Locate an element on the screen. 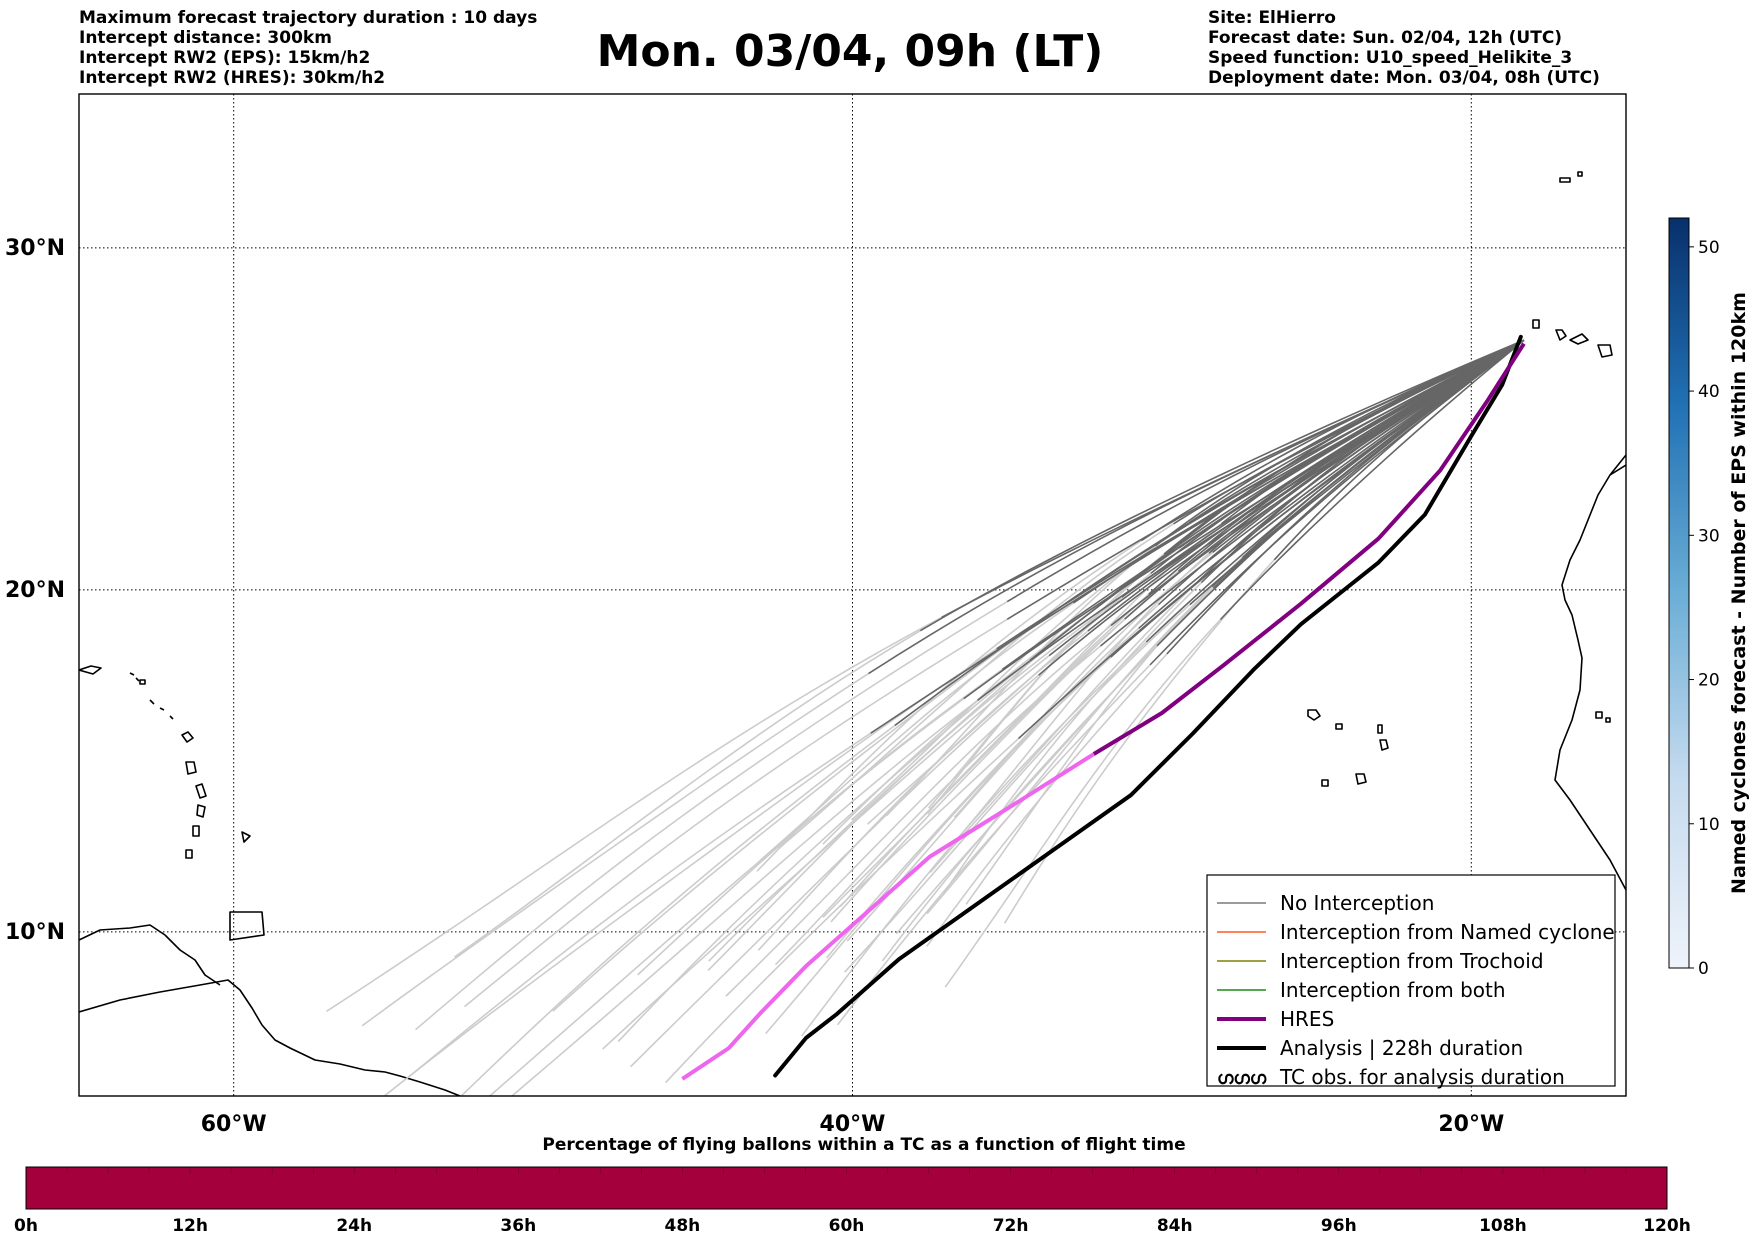 Image resolution: width=1752 pixels, height=1241 pixels. speed-function-text: Speed function: U10_speed_Helikite_3 is located at coordinates (1390, 58).